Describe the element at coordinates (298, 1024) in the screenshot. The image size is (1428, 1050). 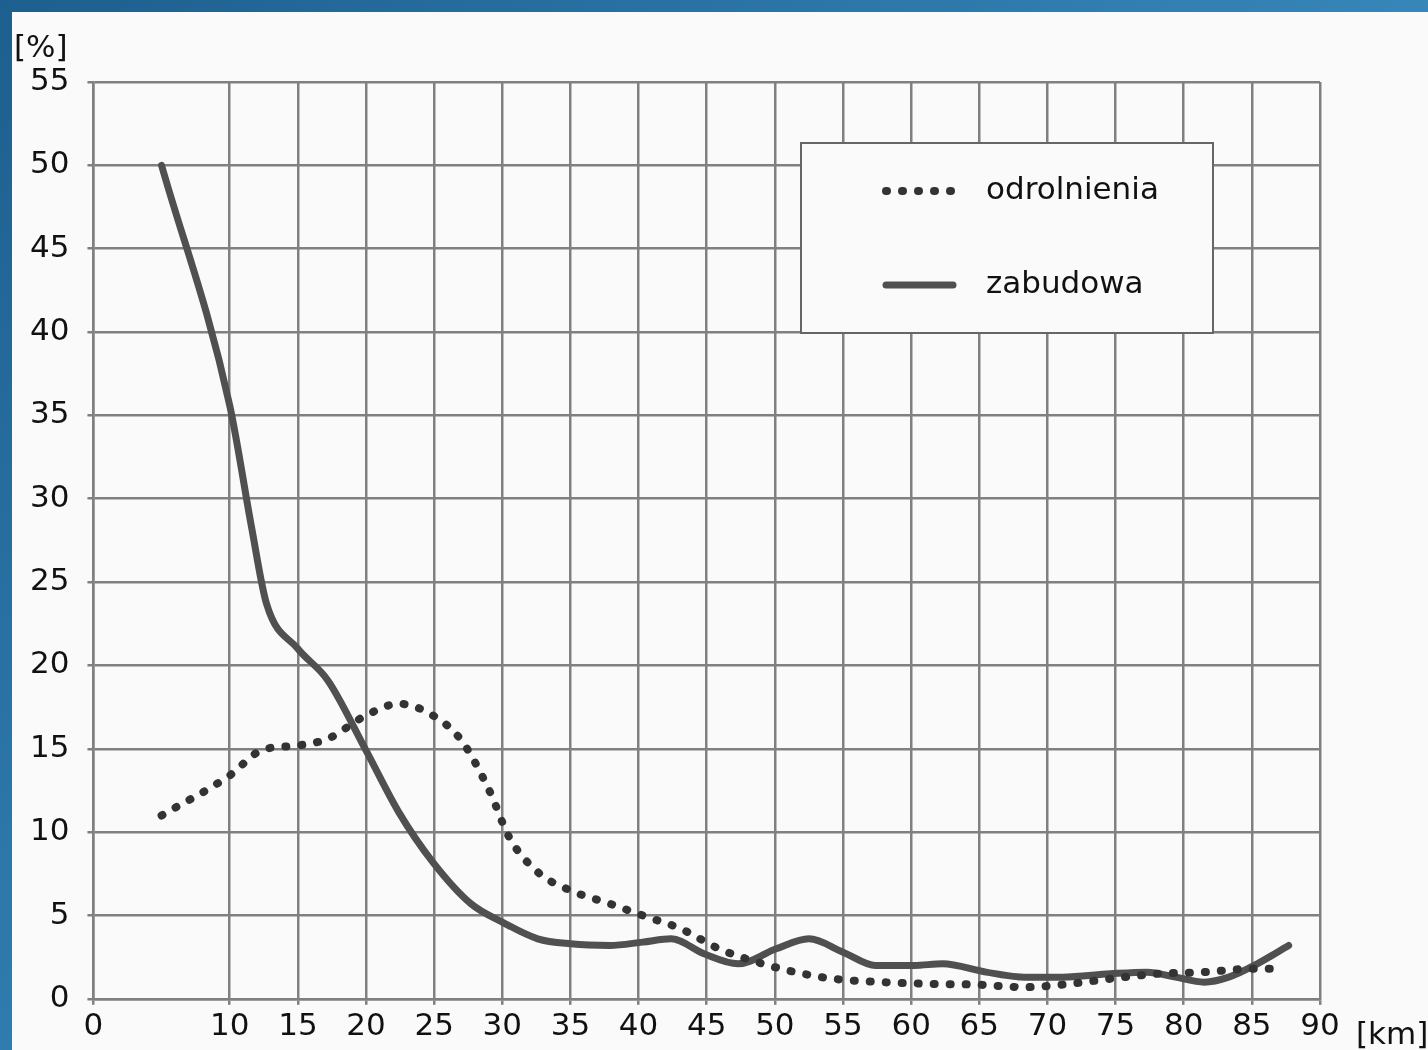
I see `x-tick-label: 15` at that location.